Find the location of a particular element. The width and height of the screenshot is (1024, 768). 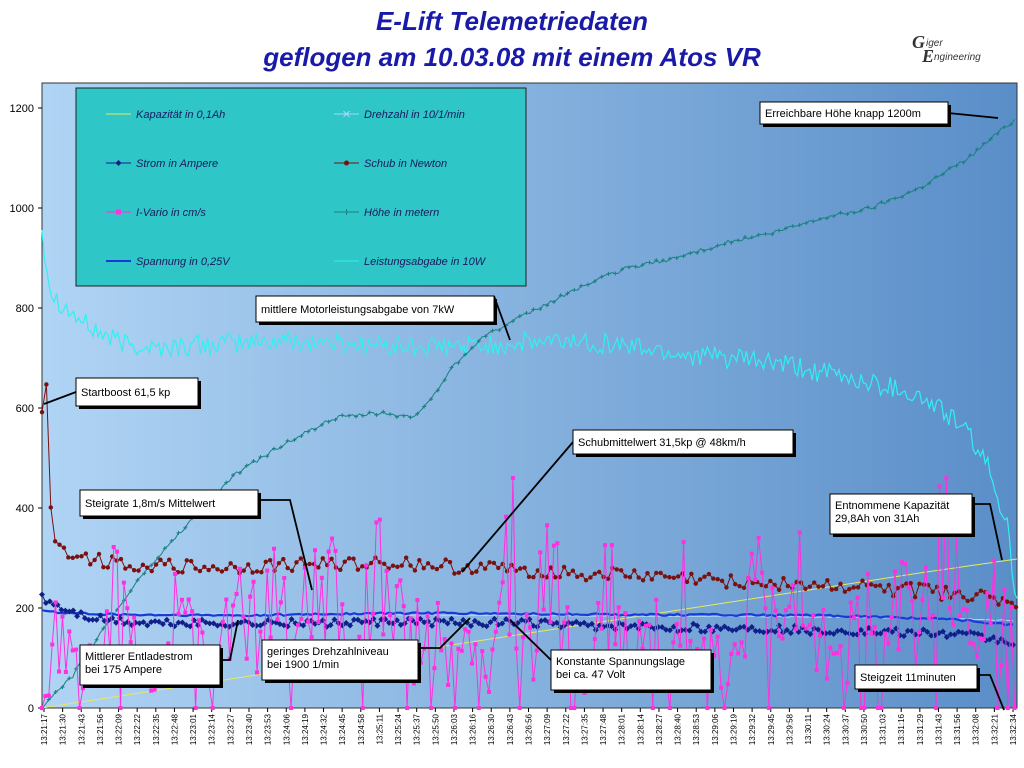

legend-item-spannung: Spannung in 0,25V is located at coordinates (168, 262).